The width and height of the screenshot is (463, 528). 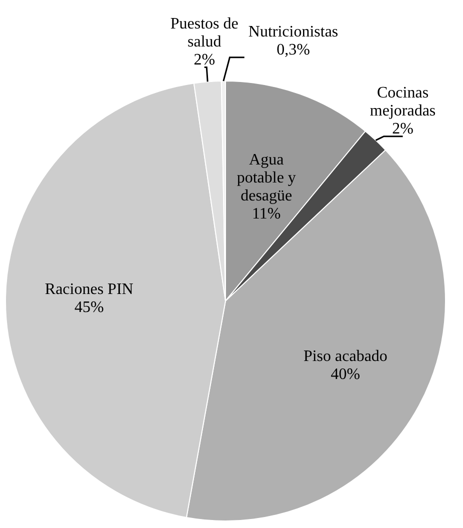 I want to click on slice-label: Agua potable y desagüe, so click(x=266, y=177).